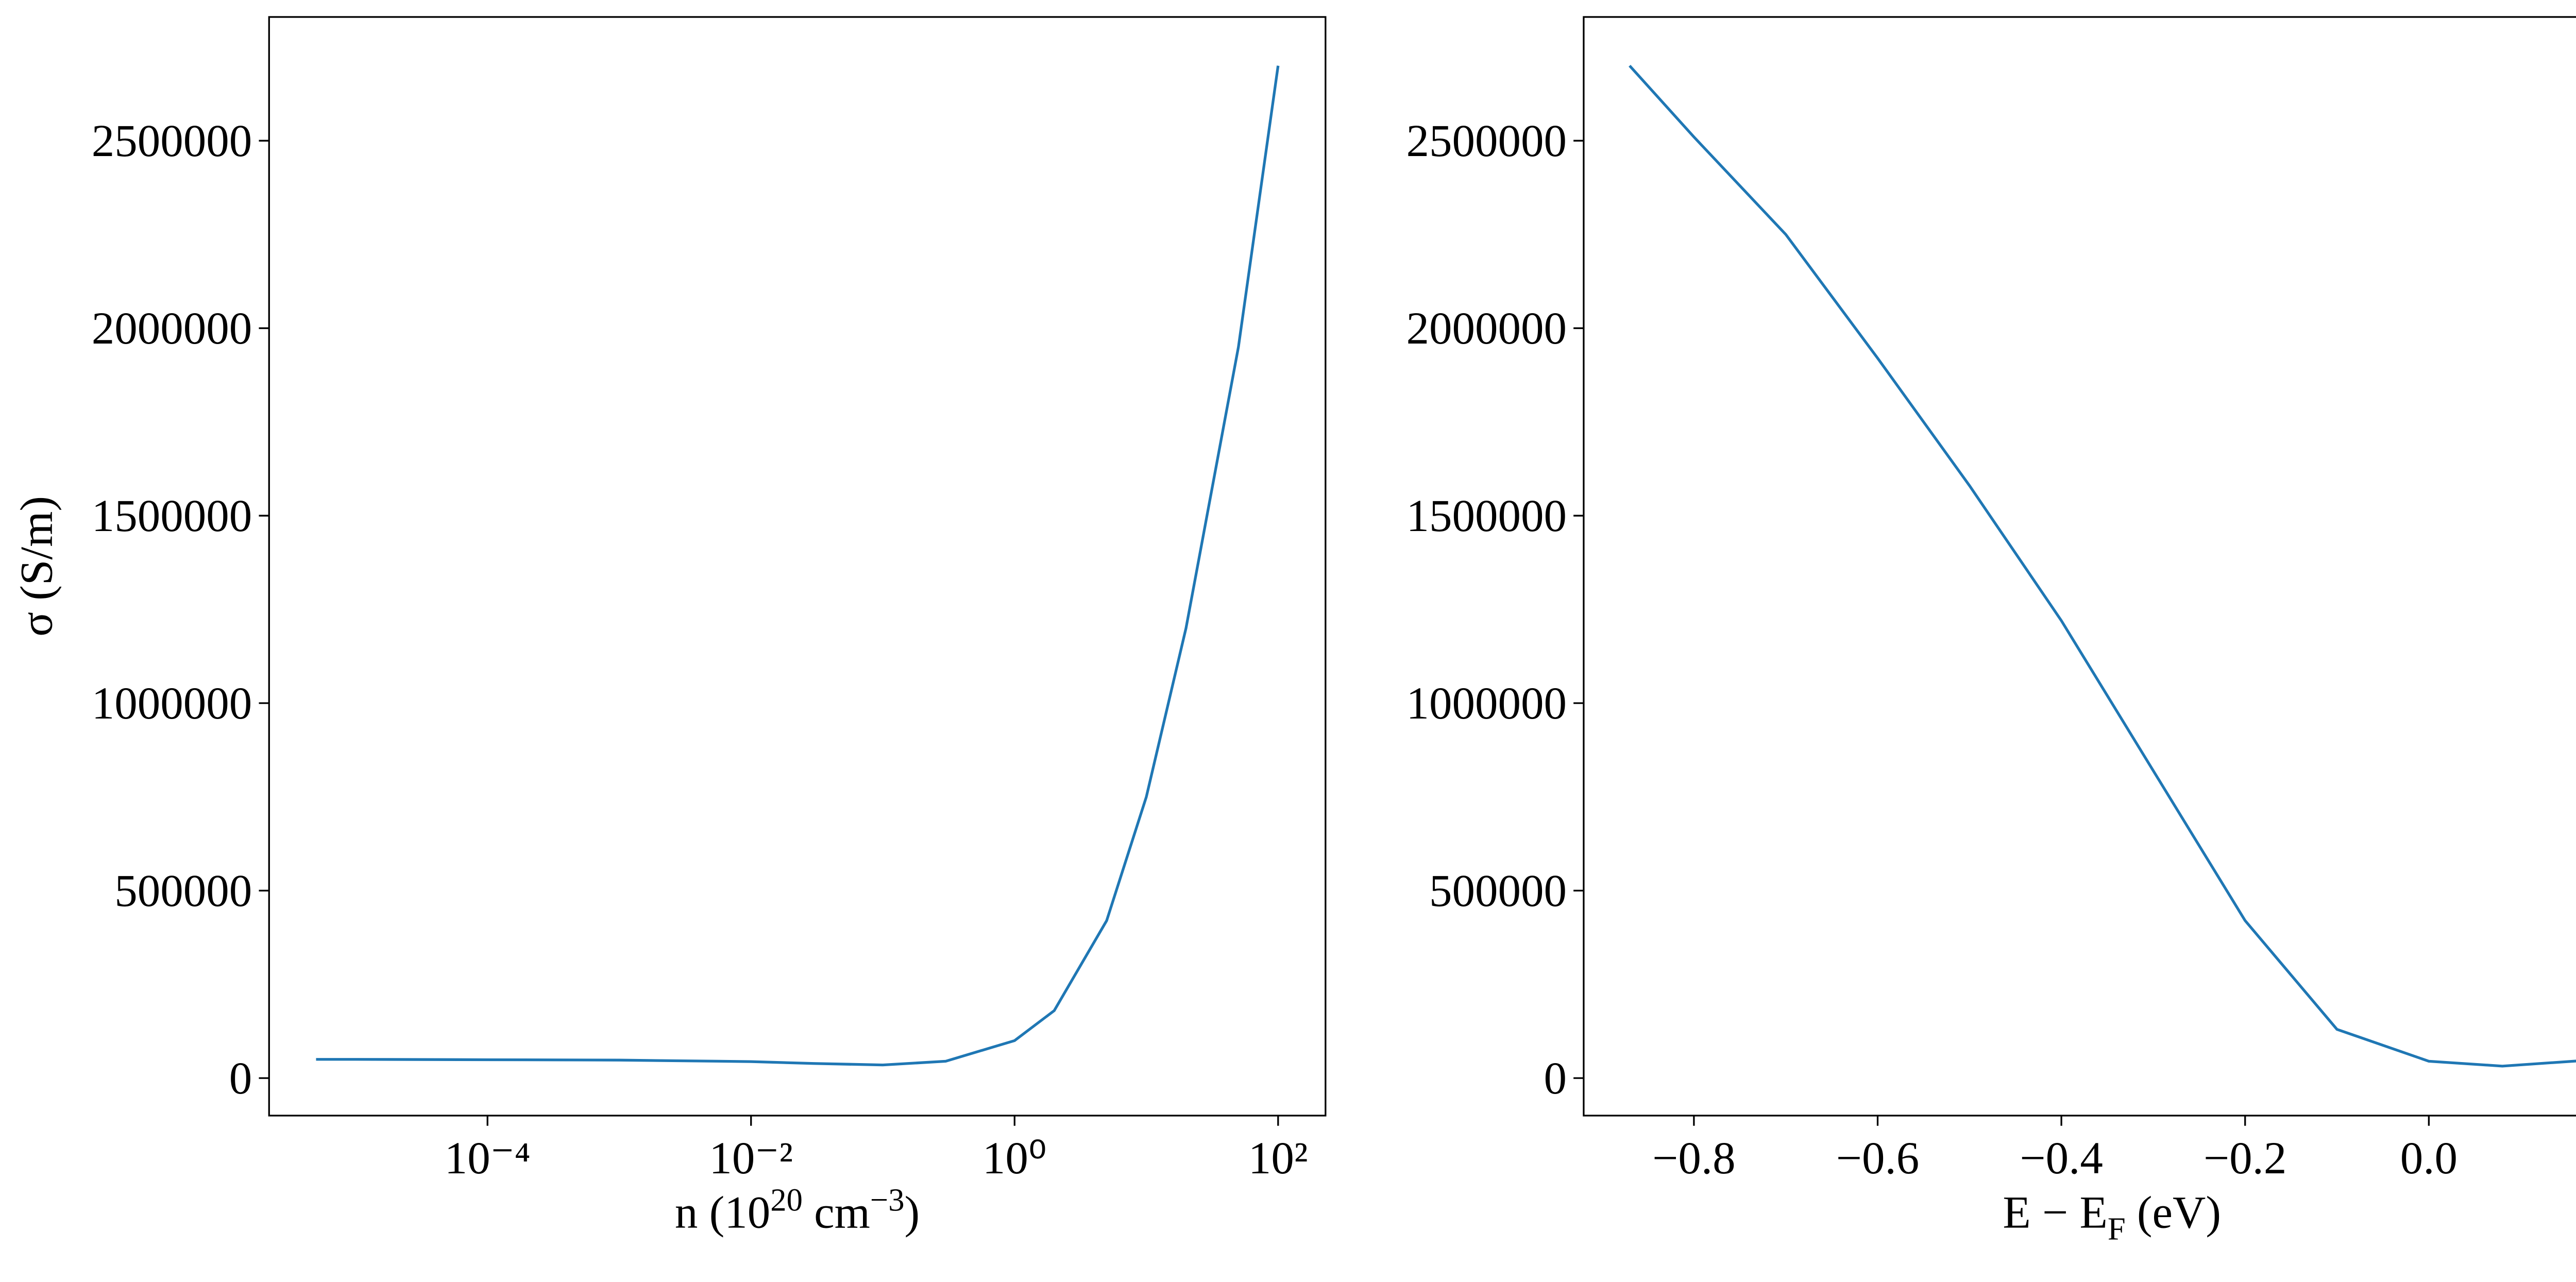 Image resolution: width=2576 pixels, height=1282 pixels. What do you see at coordinates (36, 566) in the screenshot?
I see `y-axis-label: σ (S/m)` at bounding box center [36, 566].